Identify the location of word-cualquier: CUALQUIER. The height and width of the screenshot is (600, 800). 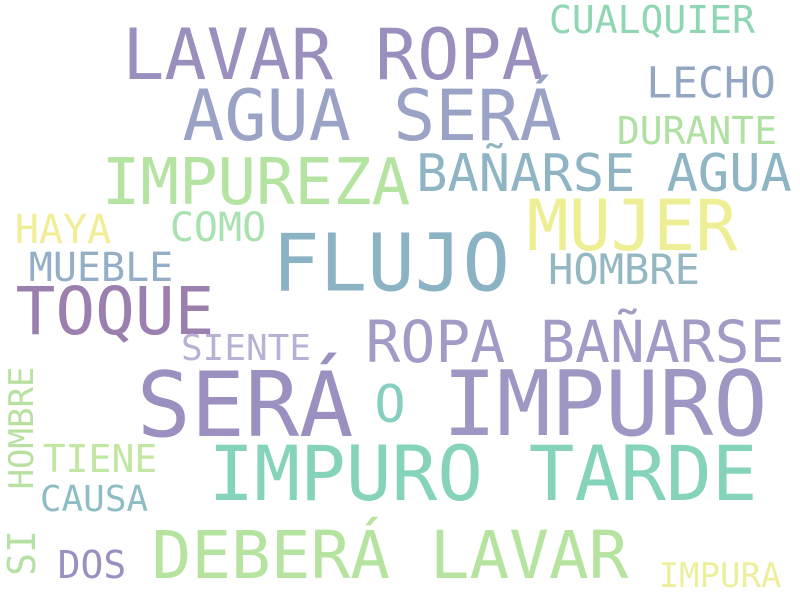
(652, 21).